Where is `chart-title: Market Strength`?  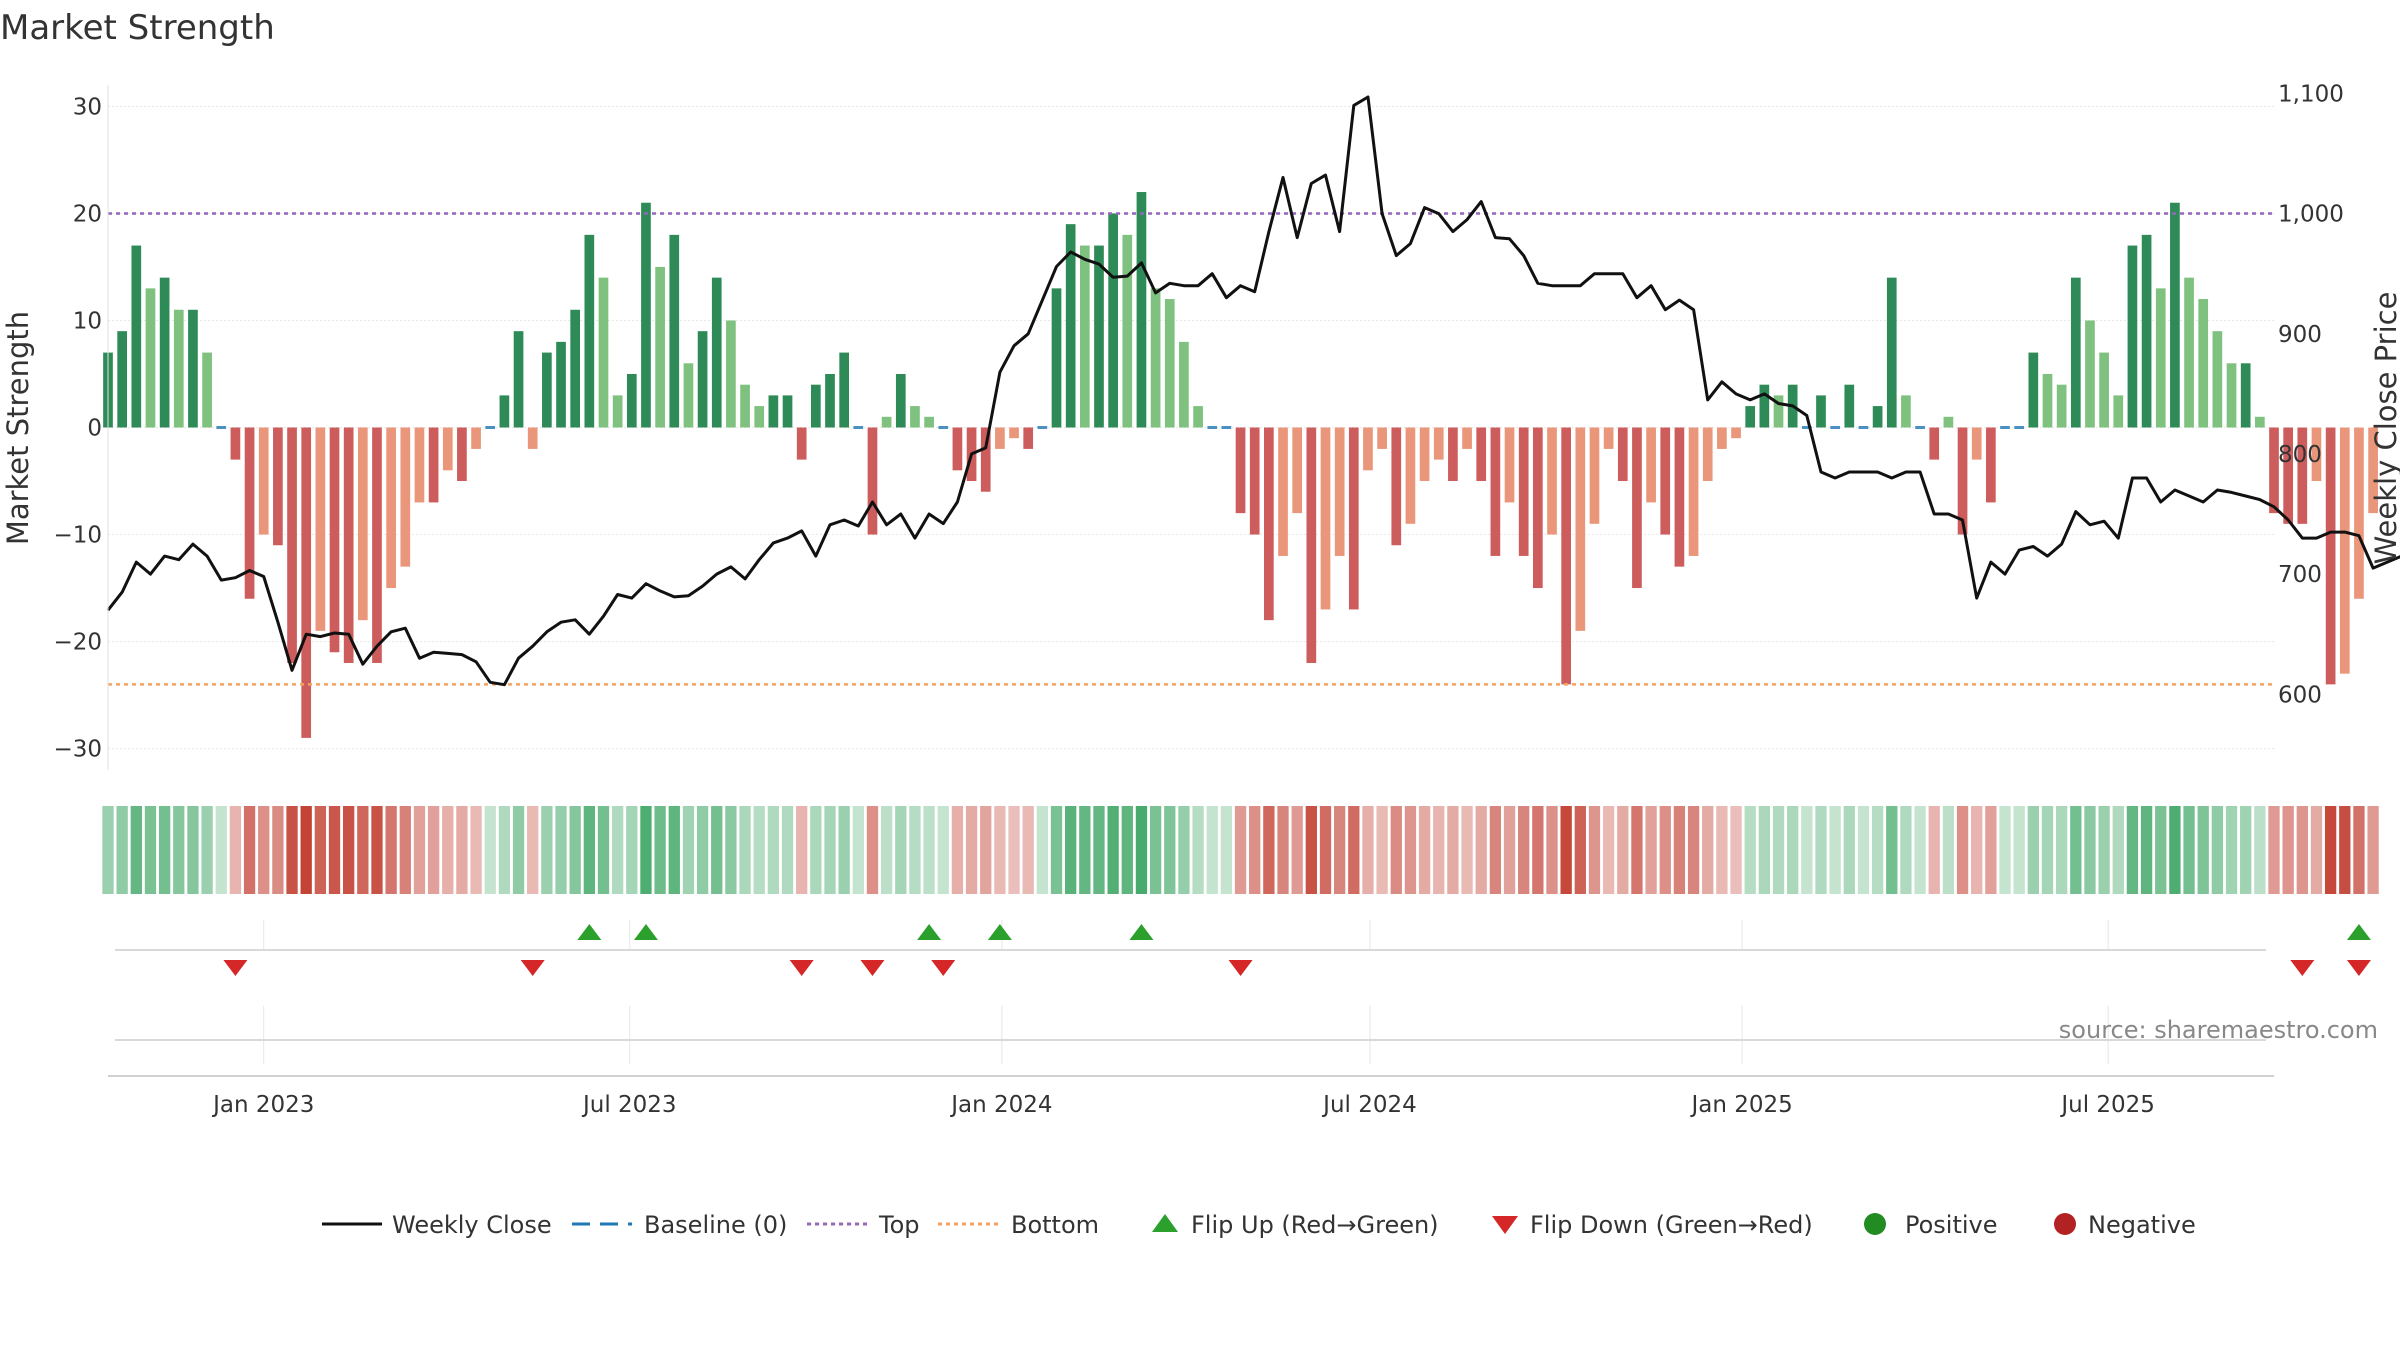
chart-title: Market Strength is located at coordinates (137, 28).